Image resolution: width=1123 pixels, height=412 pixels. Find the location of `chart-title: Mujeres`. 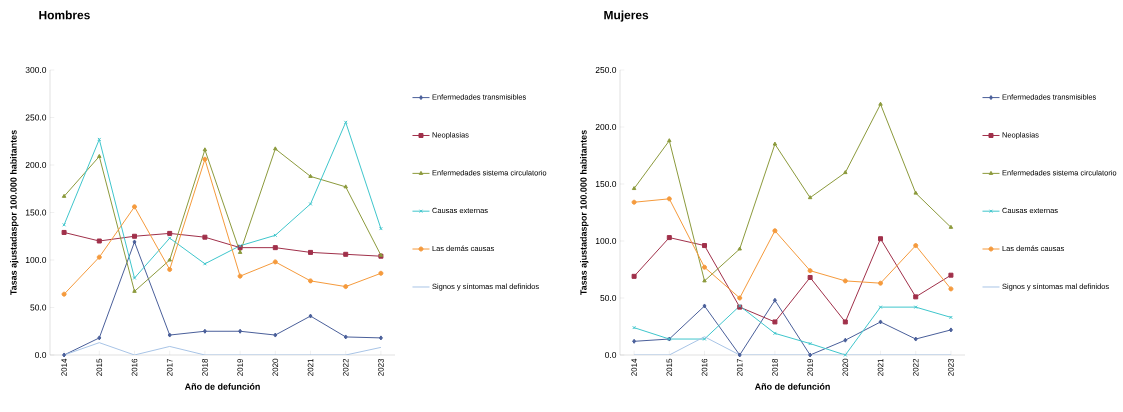

chart-title: Mujeres is located at coordinates (626, 16).